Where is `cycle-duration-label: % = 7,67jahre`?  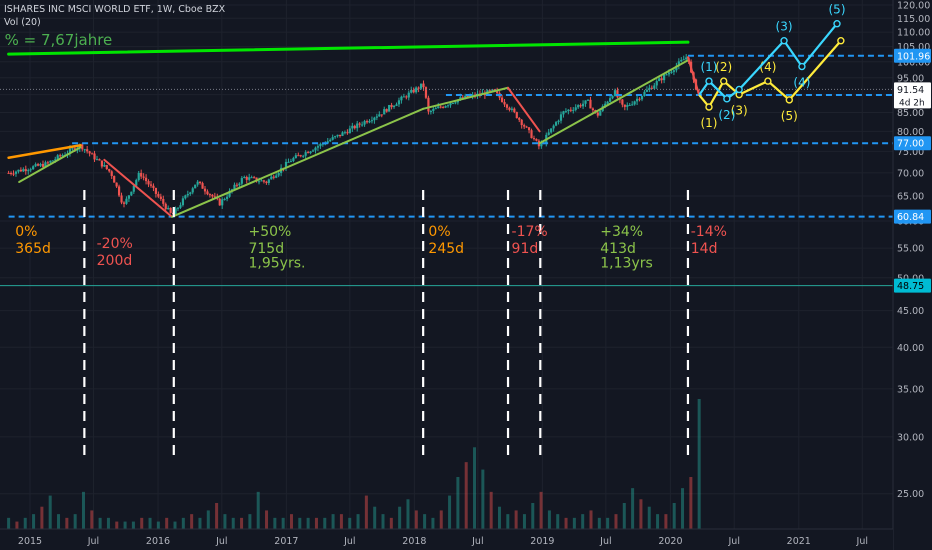 cycle-duration-label: % = 7,67jahre is located at coordinates (59, 40).